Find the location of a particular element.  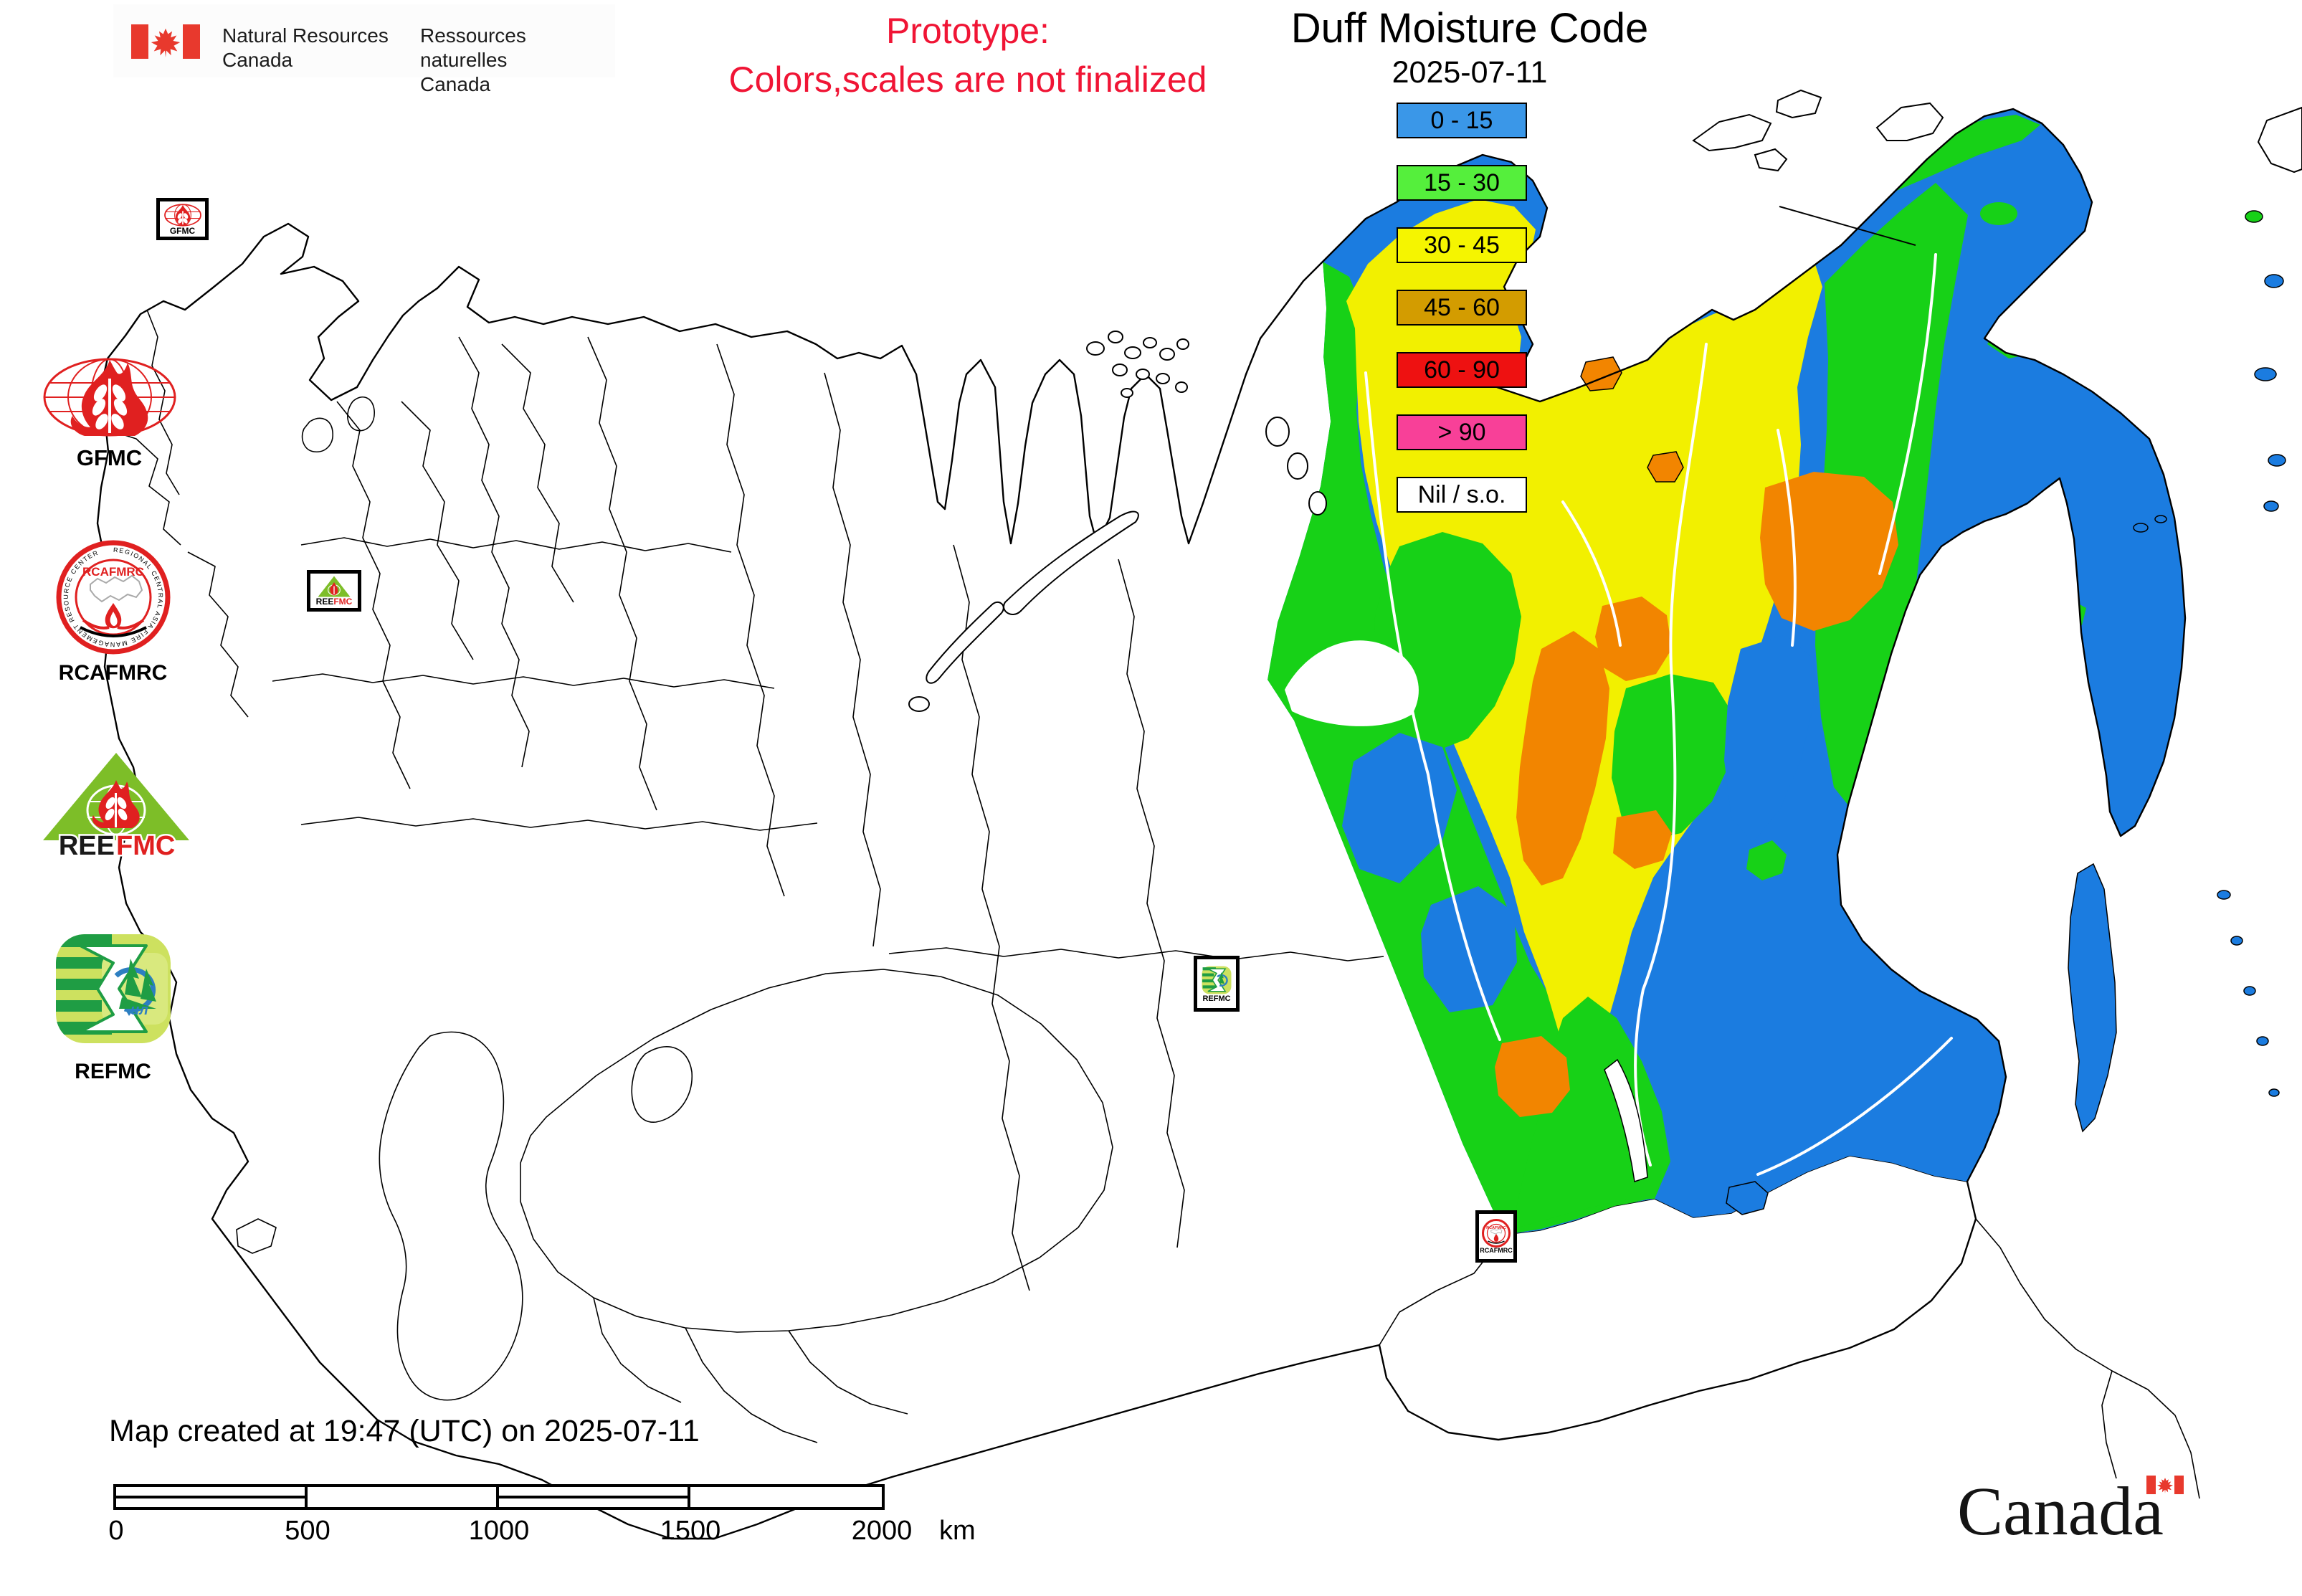

nrcan-english-title: Natural Resources Canada is located at coordinates (306, 48).